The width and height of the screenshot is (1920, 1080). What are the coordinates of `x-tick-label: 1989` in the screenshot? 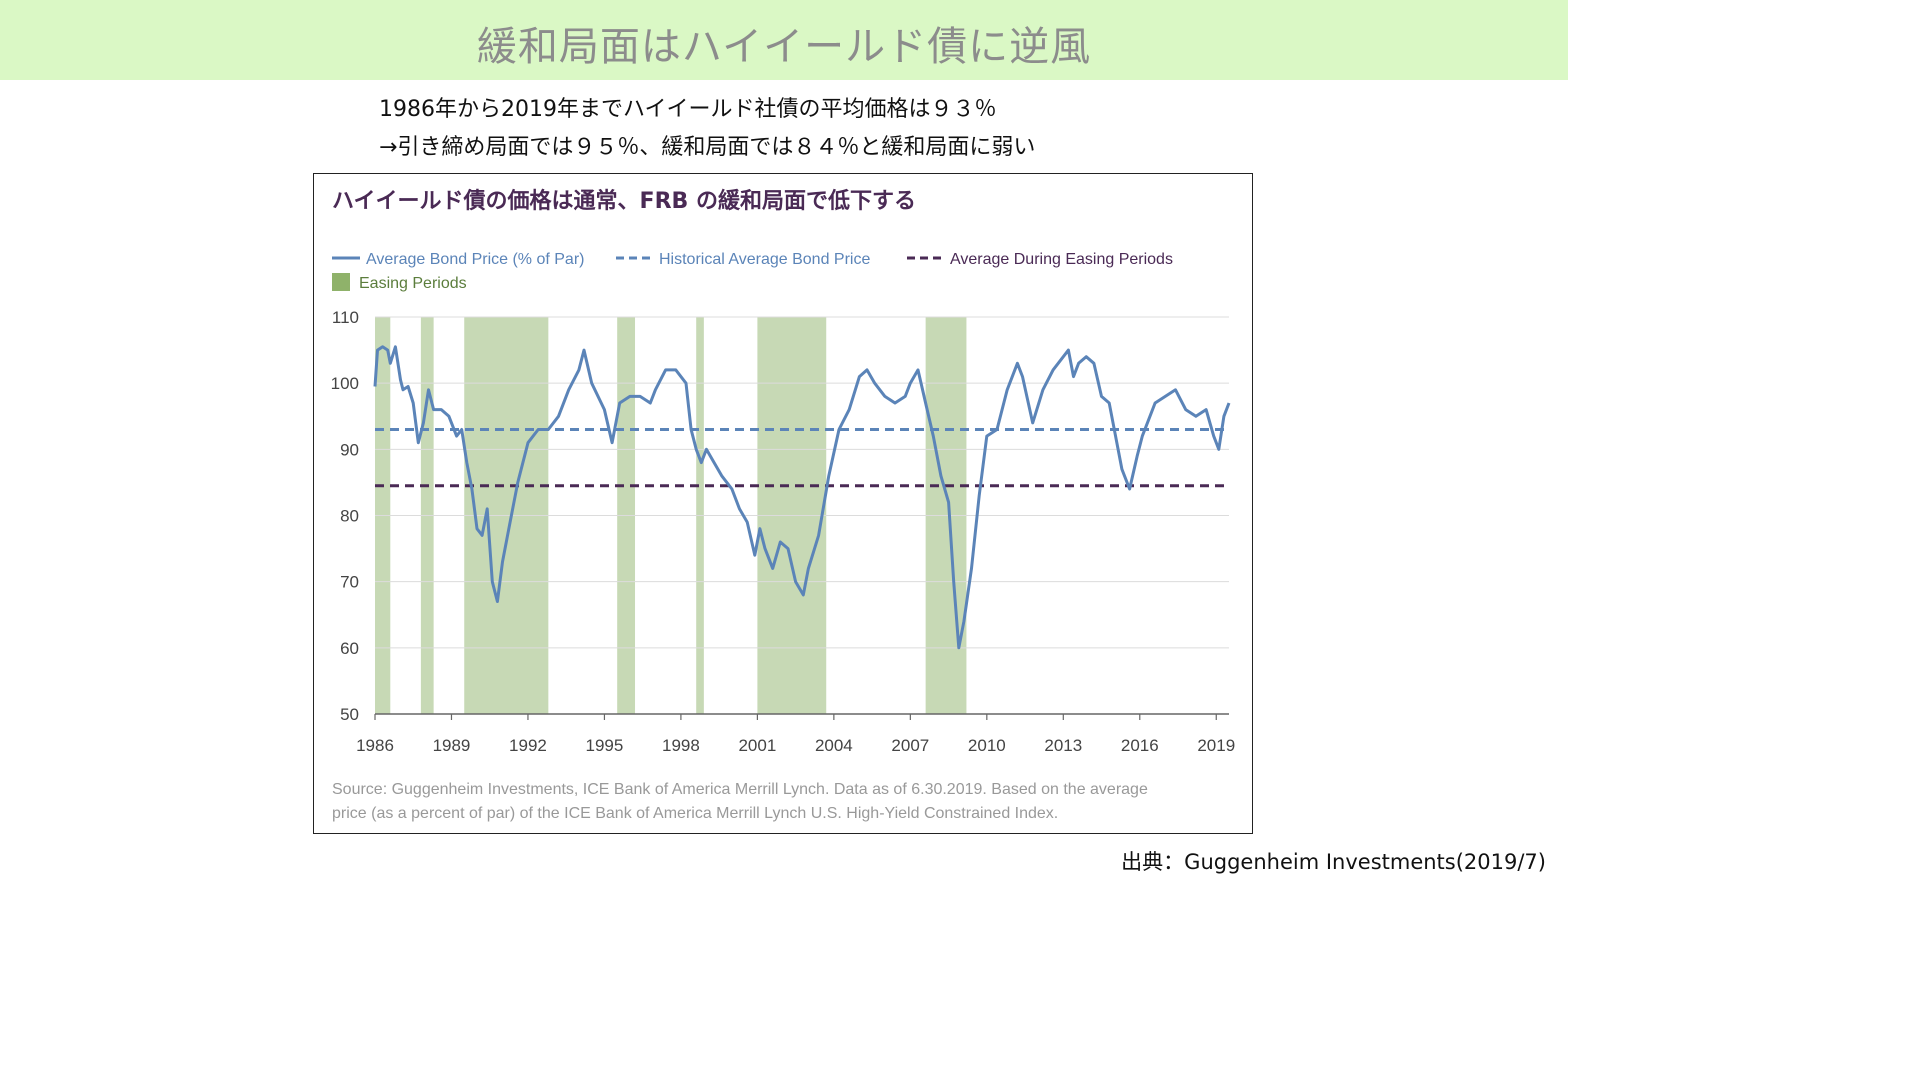 It's located at (452, 745).